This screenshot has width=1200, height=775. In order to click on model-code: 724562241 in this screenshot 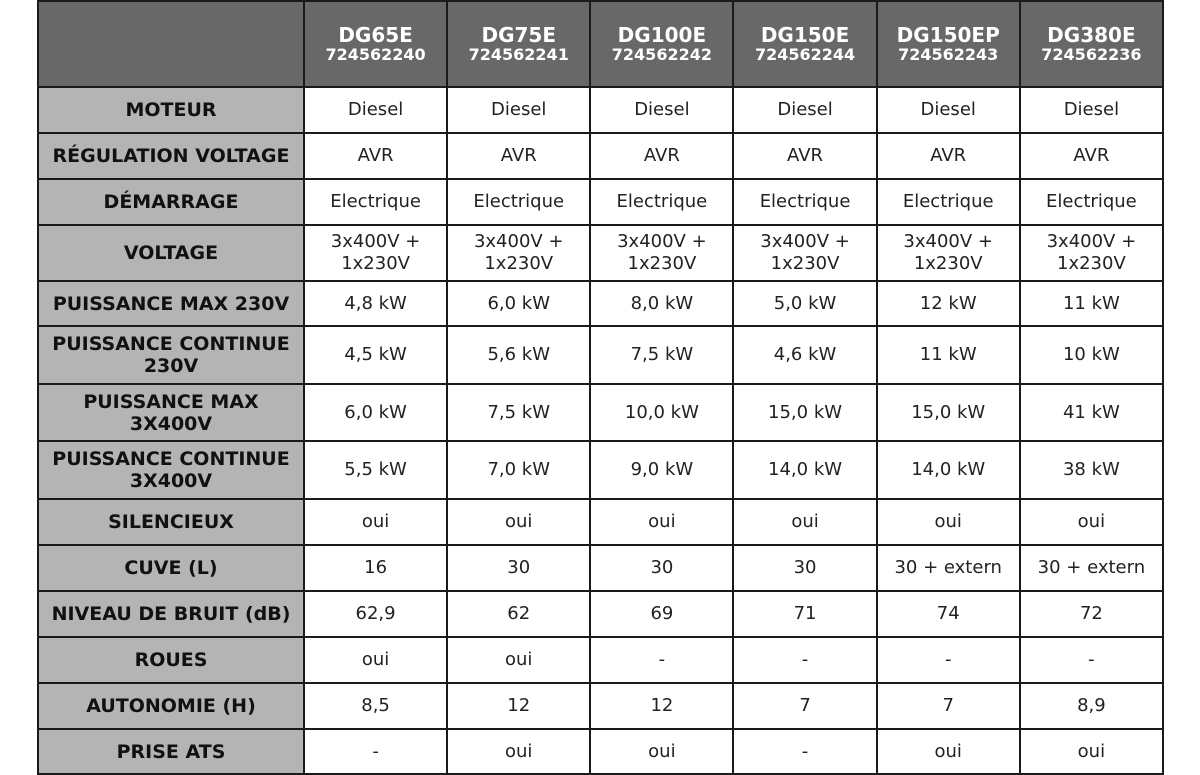, I will do `click(518, 54)`.